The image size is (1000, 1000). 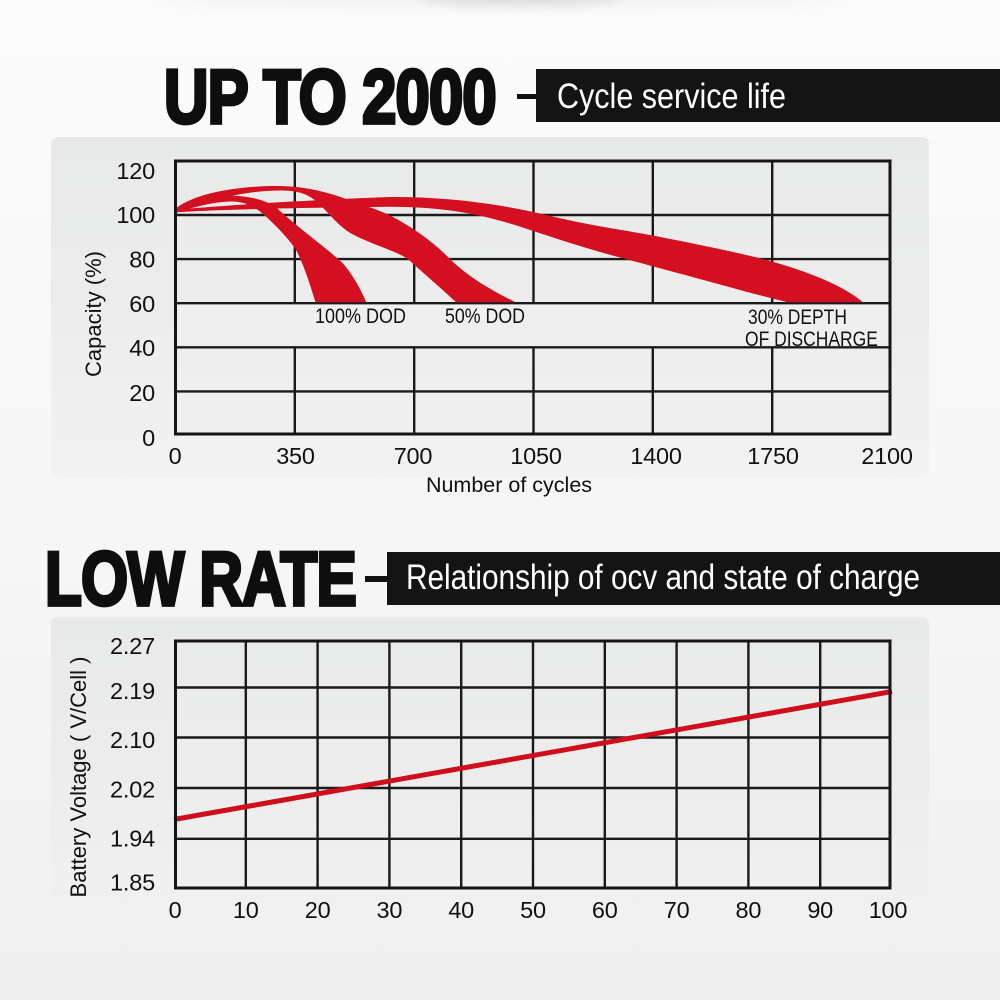 What do you see at coordinates (135, 171) in the screenshot?
I see `svg-text: 120` at bounding box center [135, 171].